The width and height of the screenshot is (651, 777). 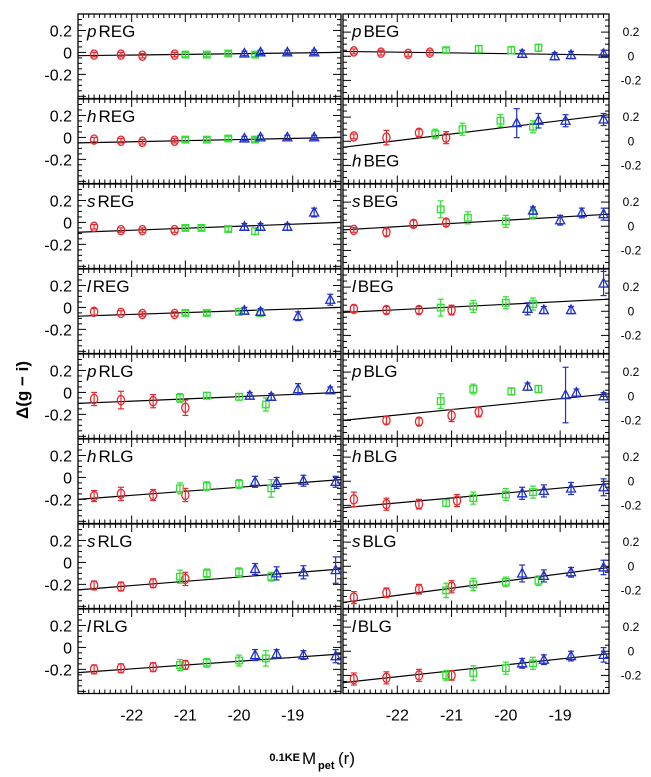 What do you see at coordinates (476, 141) in the screenshot?
I see `panel-frame` at bounding box center [476, 141].